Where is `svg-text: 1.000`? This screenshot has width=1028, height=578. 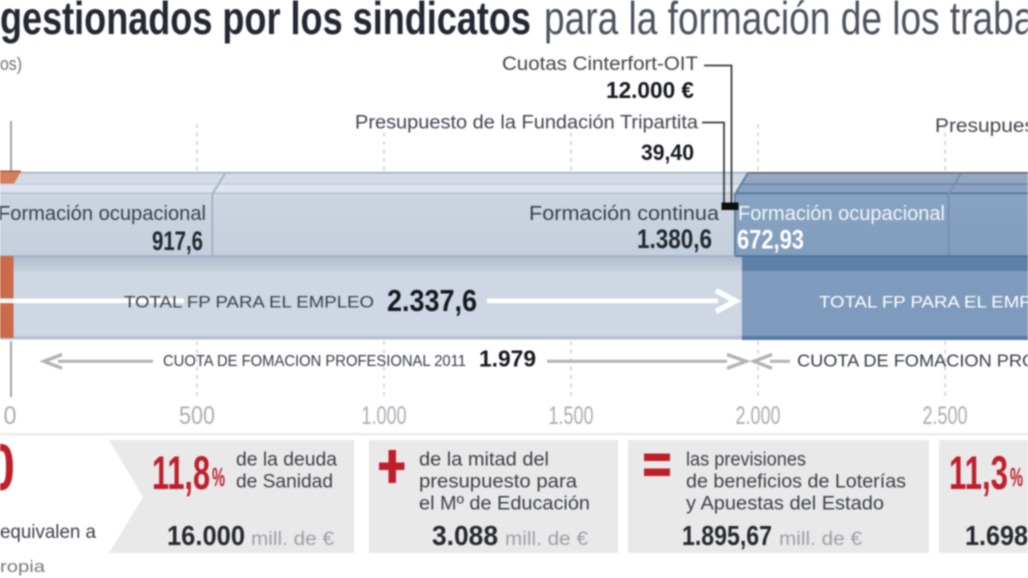
svg-text: 1.000 is located at coordinates (384, 416).